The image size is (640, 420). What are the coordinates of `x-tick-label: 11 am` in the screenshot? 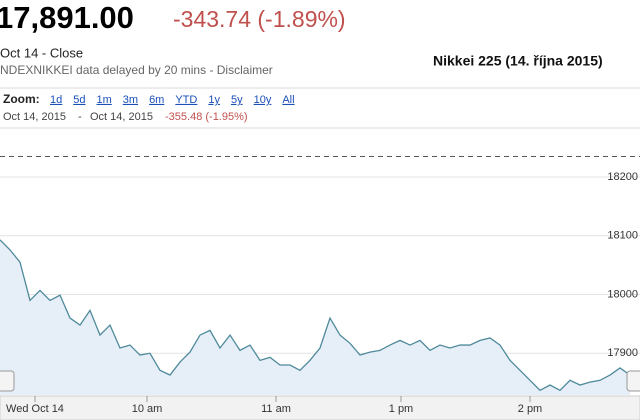 It's located at (276, 409).